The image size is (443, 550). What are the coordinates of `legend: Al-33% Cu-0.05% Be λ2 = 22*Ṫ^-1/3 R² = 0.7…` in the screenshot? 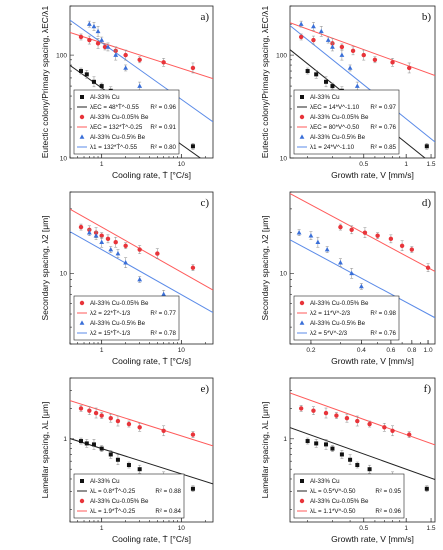 It's located at (126, 318).